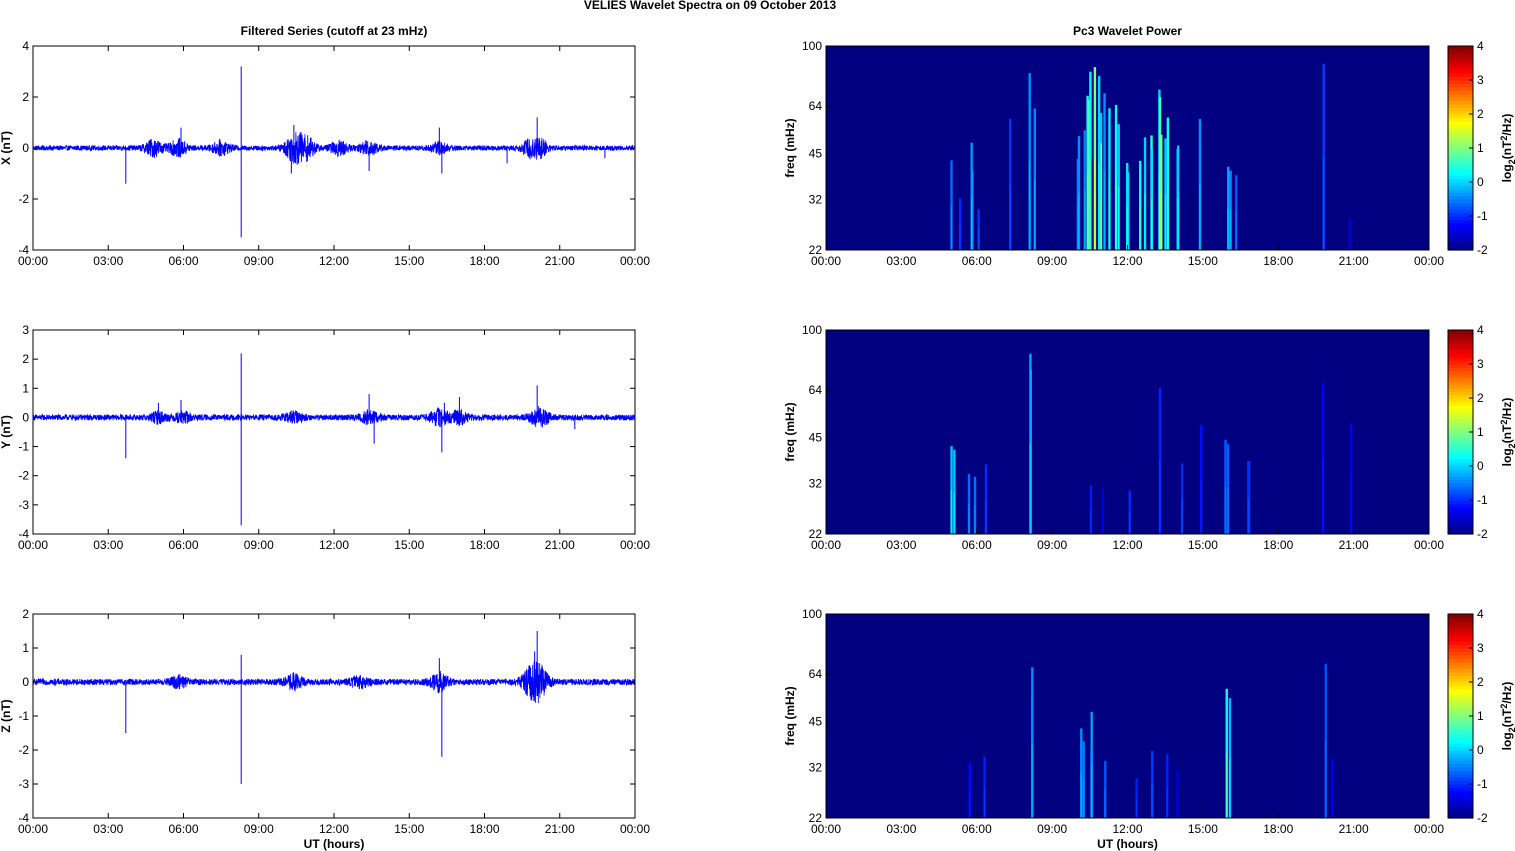 The width and height of the screenshot is (1515, 851). What do you see at coordinates (812, 614) in the screenshot?
I see `y-tick-label: 100` at bounding box center [812, 614].